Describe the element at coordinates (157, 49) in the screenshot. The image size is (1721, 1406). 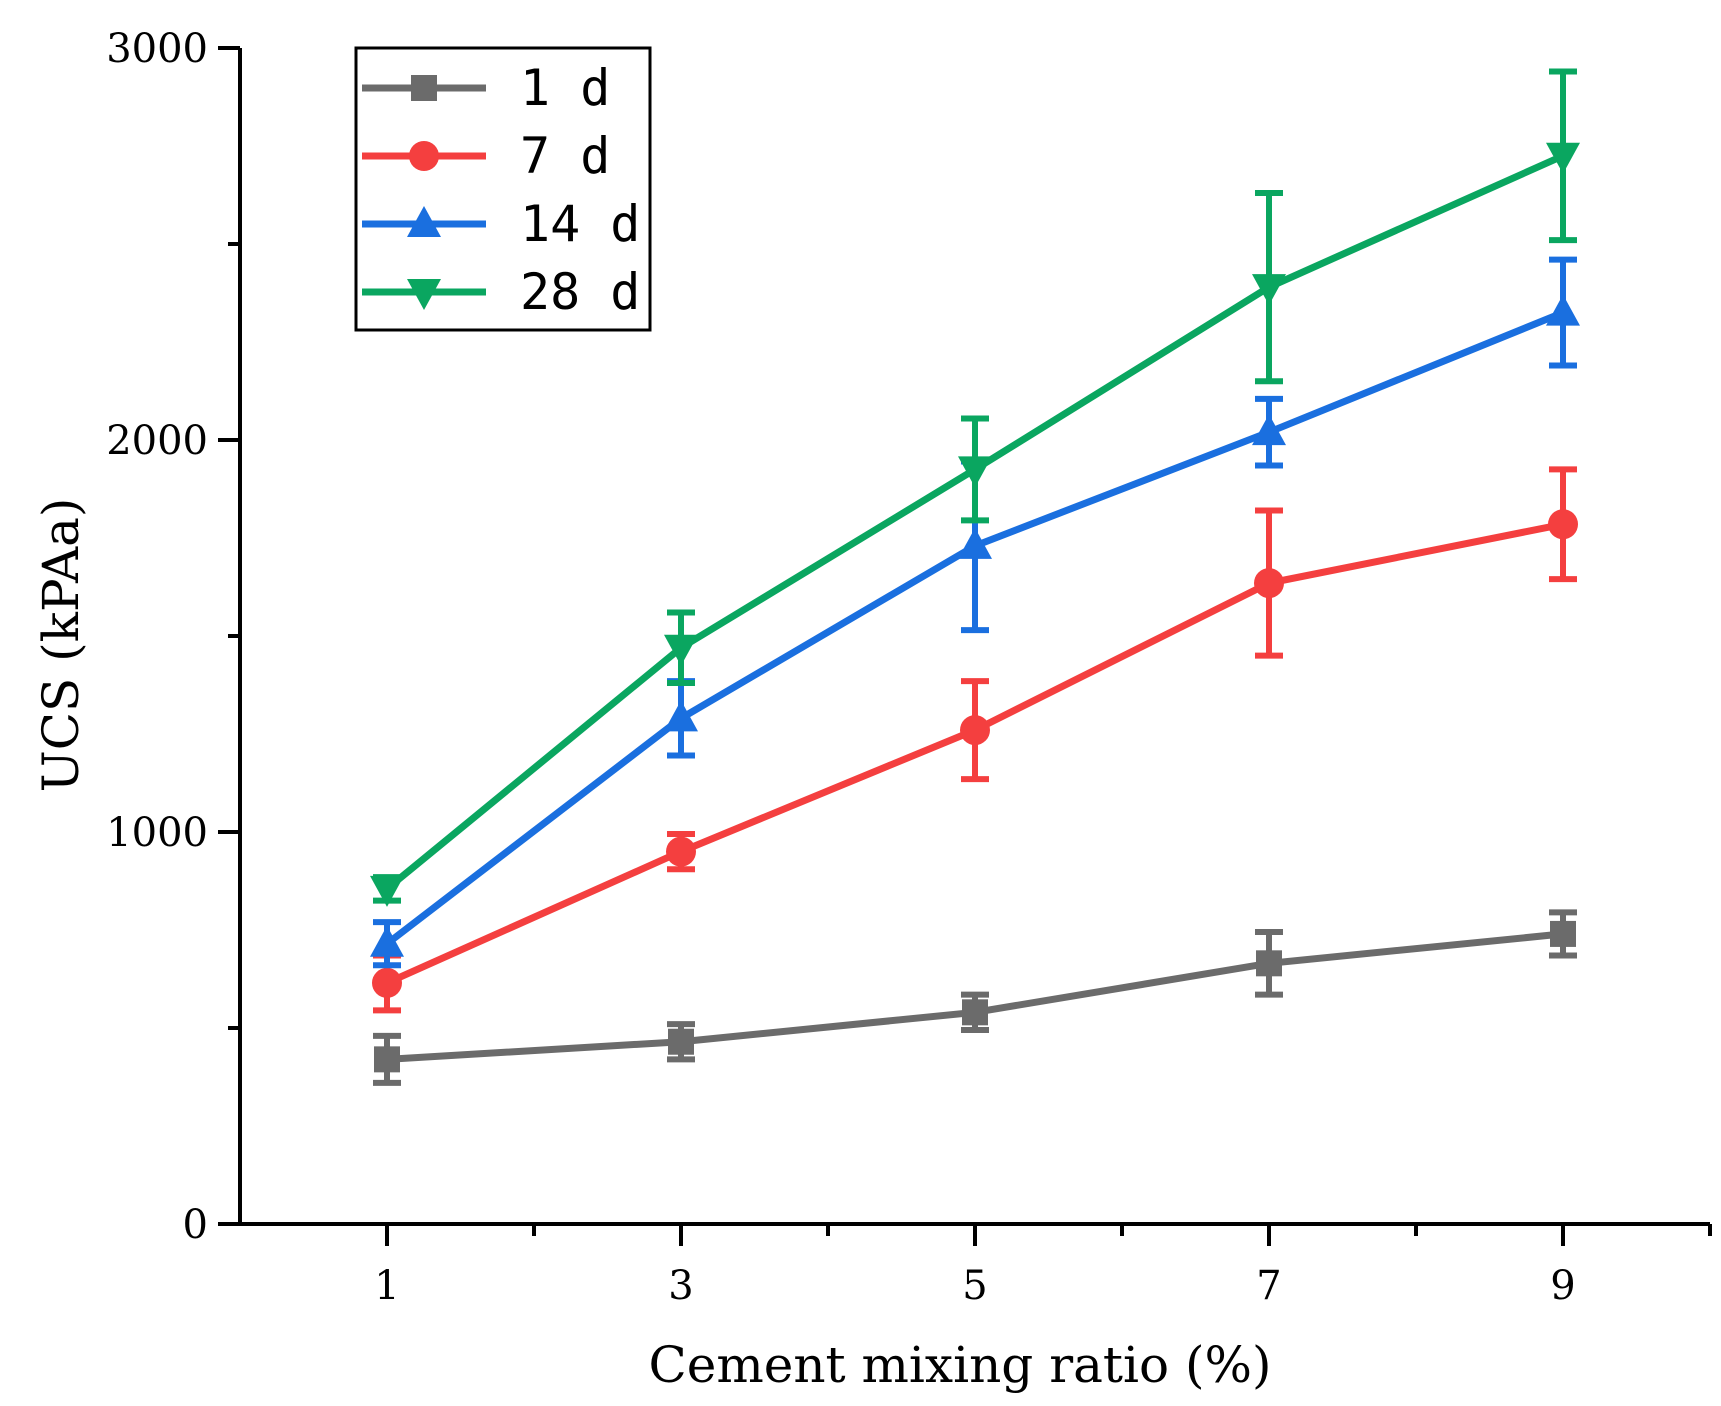
I see `y-tick-label: 3000` at that location.